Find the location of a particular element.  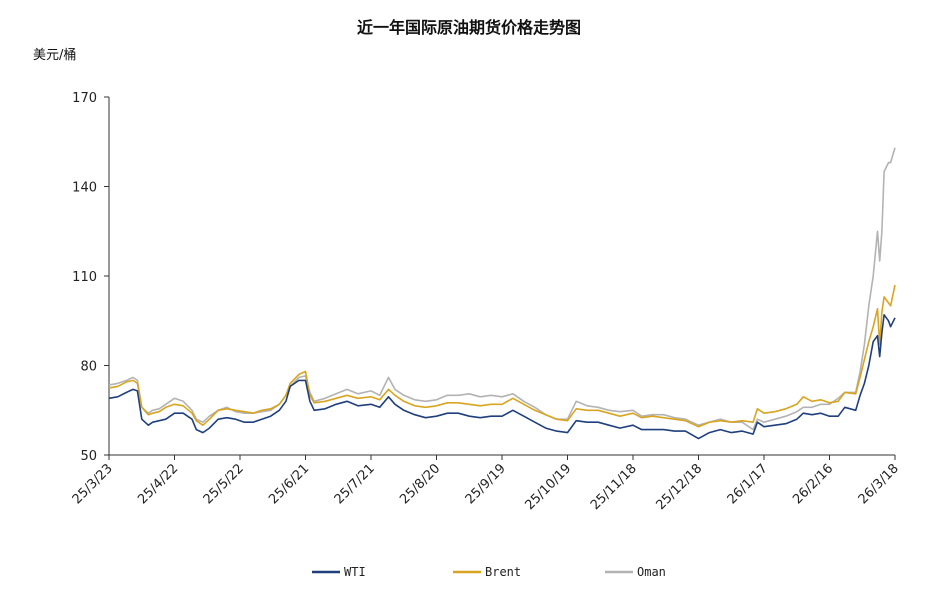

x-tick-label: 25/8/20 is located at coordinates (420, 484).